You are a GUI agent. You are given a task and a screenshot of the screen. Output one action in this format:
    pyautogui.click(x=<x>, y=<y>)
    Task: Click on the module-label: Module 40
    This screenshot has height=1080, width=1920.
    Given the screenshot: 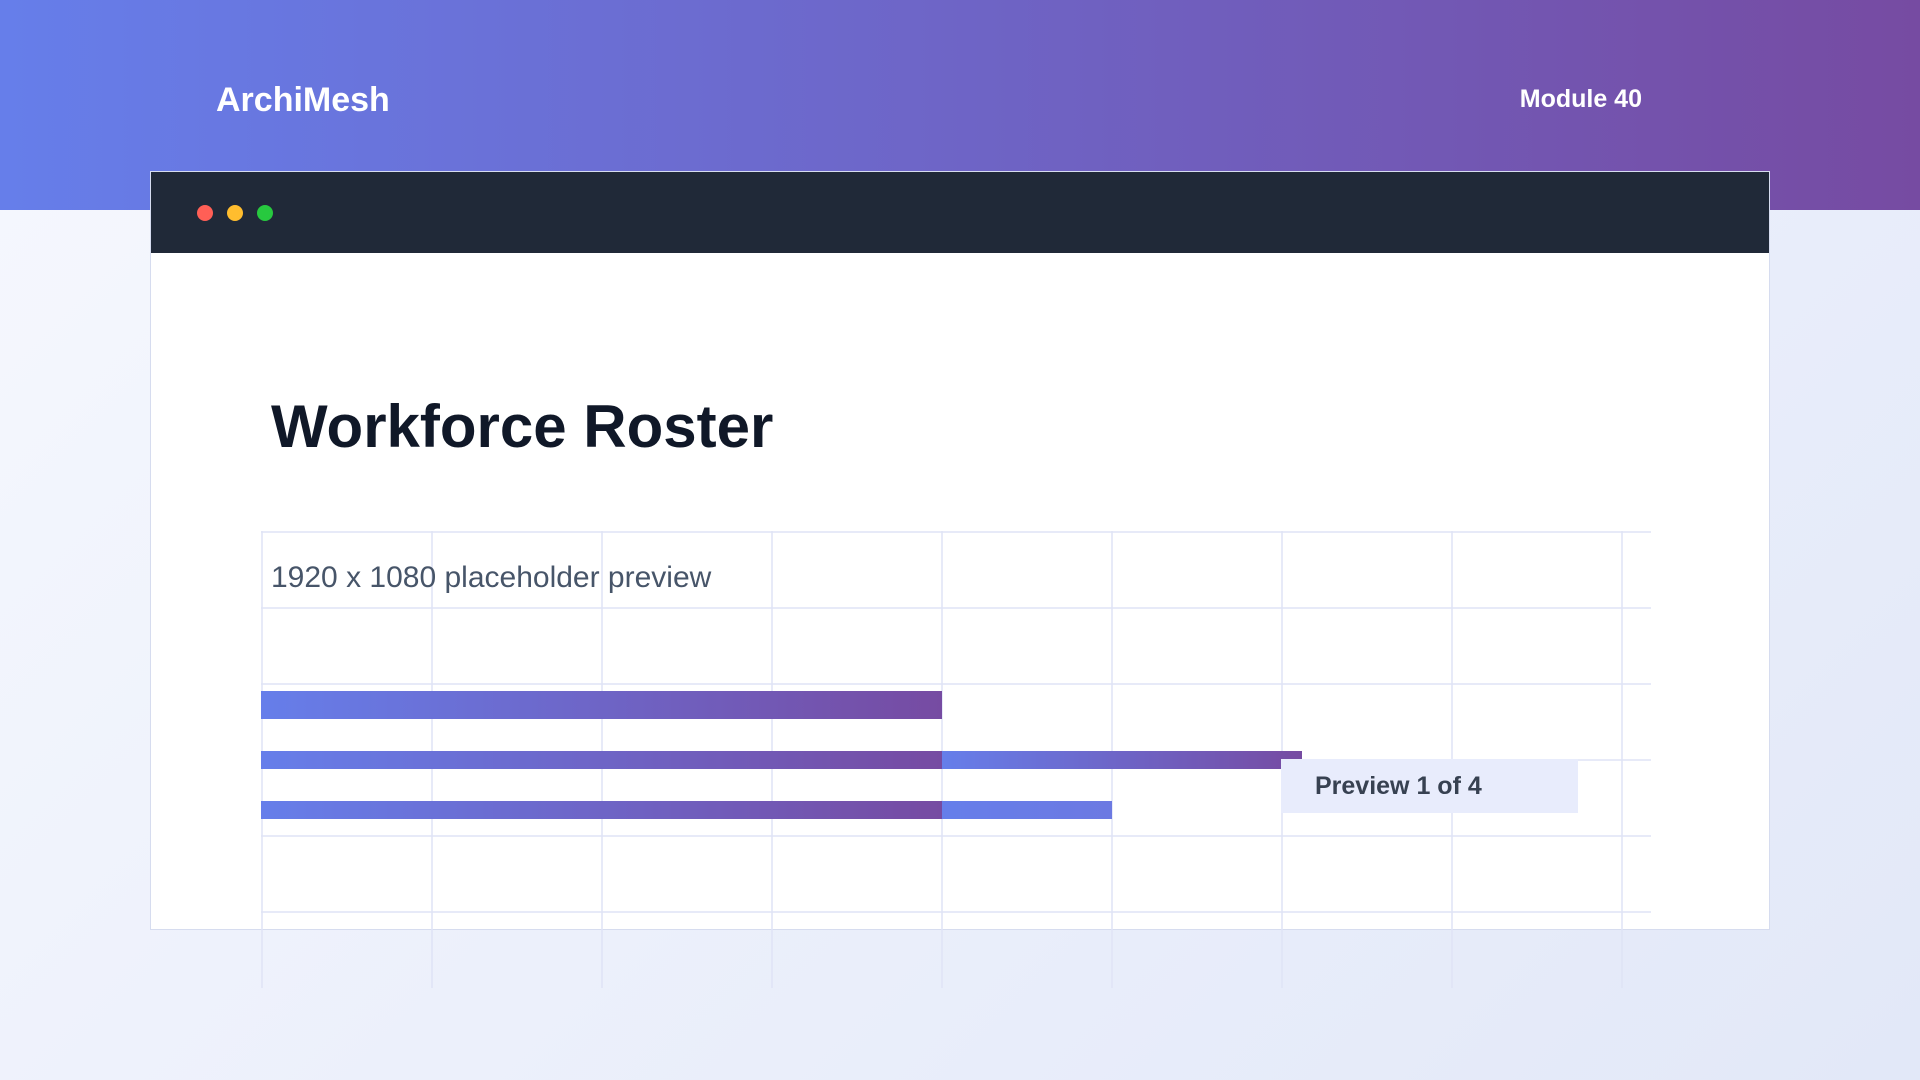 What is the action you would take?
    pyautogui.click(x=1580, y=99)
    